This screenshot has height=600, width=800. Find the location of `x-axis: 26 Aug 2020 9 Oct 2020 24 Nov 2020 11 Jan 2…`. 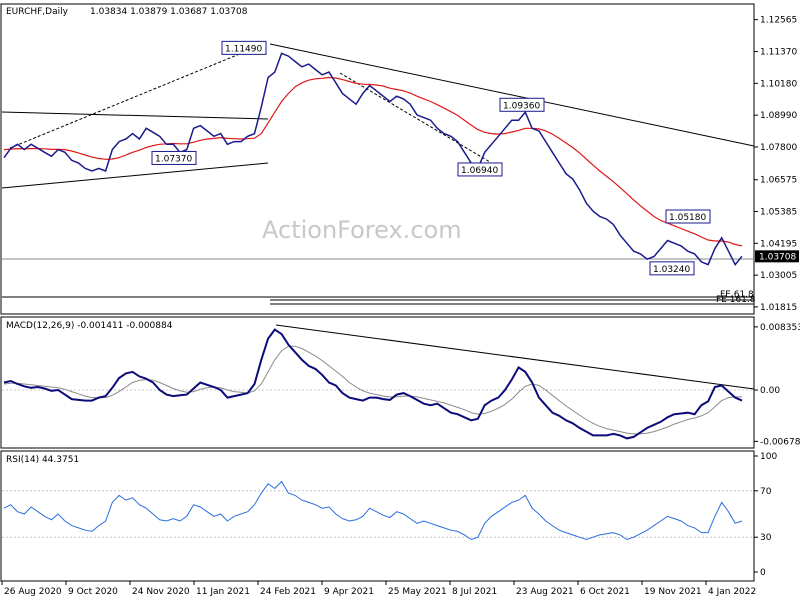

x-axis: 26 Aug 2020 9 Oct 2020 24 Nov 2020 11 Jan 2… is located at coordinates (378, 589).